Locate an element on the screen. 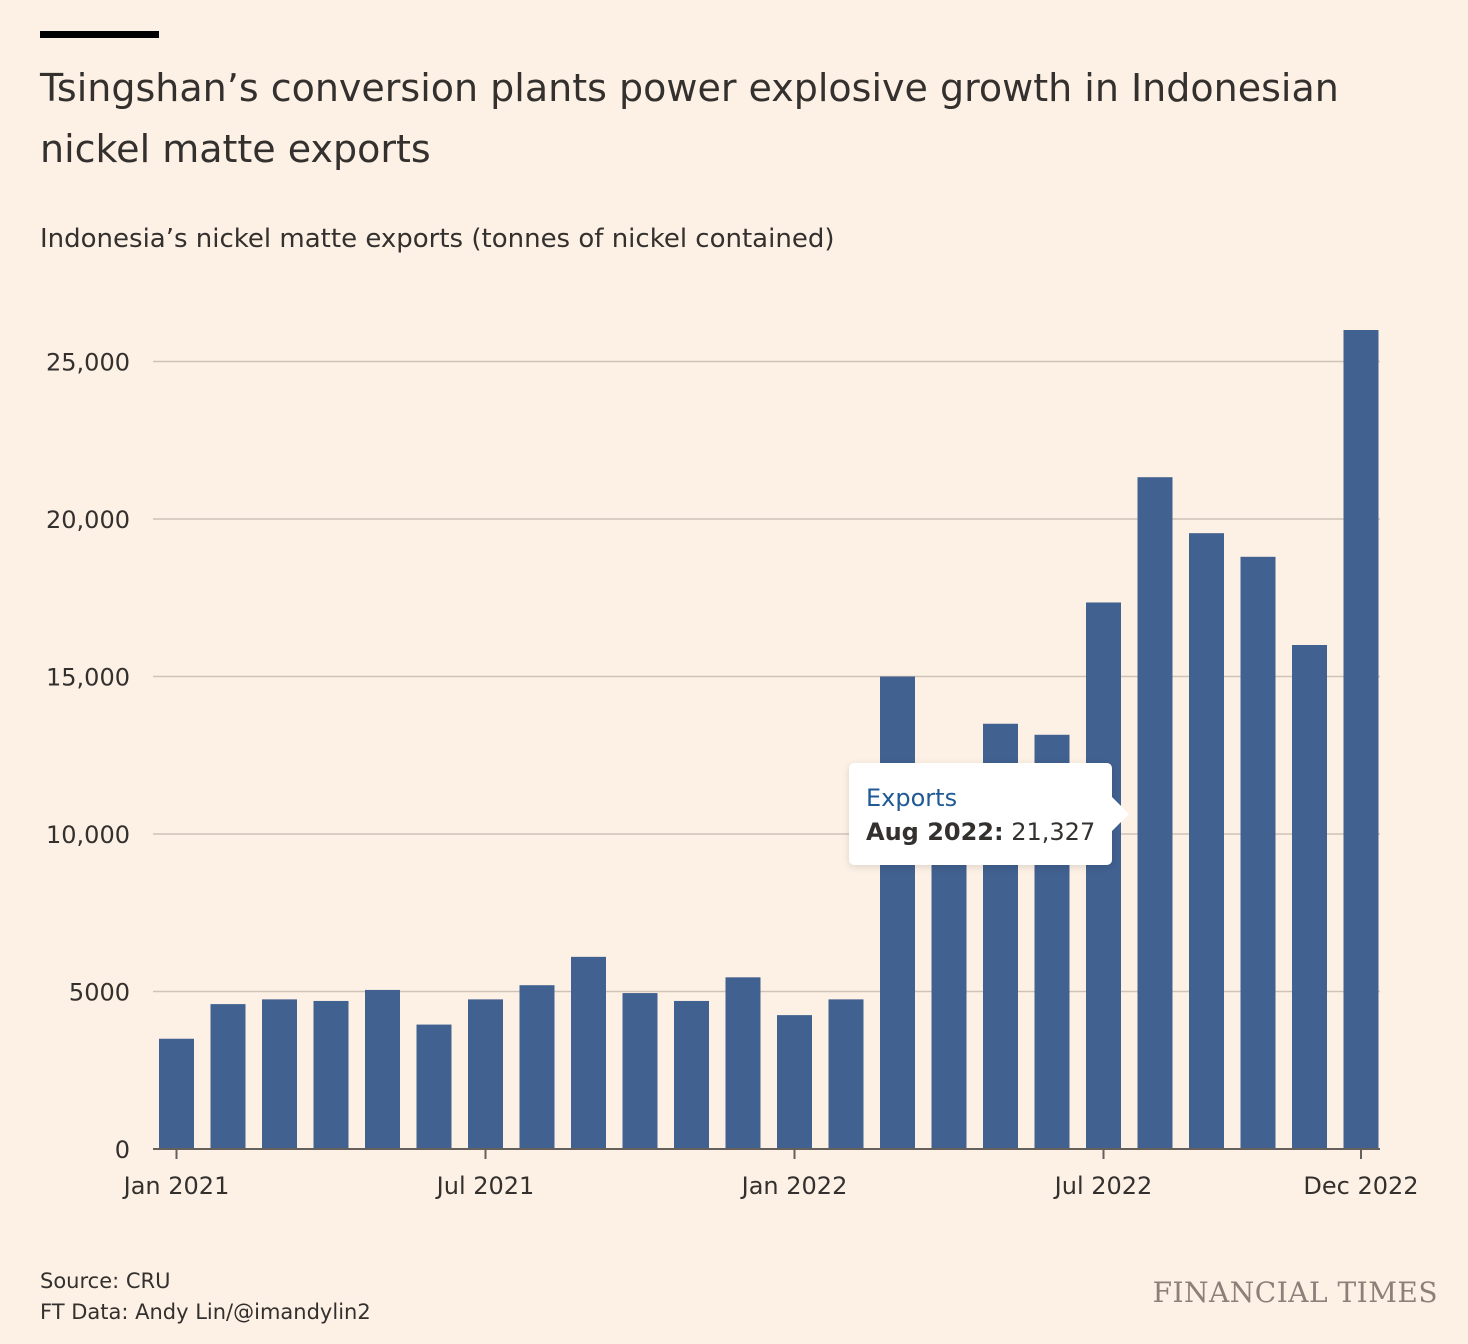  top-rule is located at coordinates (99, 34).